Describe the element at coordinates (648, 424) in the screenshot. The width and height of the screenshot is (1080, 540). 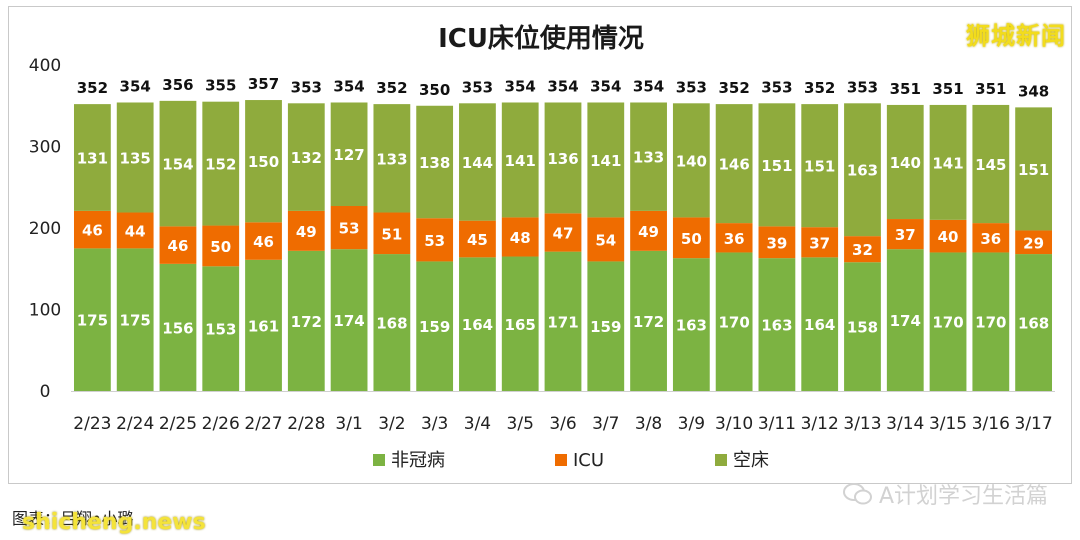
I see `x-tick-label: 3/8` at that location.